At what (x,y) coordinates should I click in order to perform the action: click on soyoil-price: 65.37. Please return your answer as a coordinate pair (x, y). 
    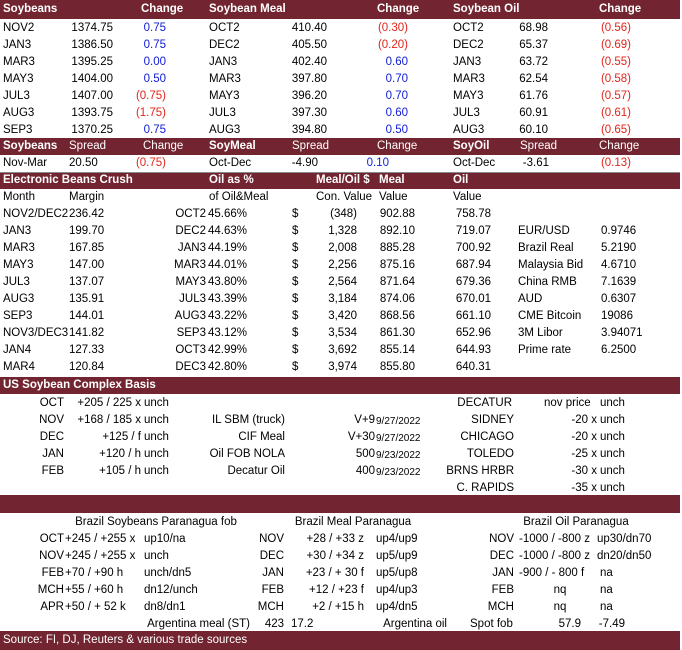
    Looking at the image, I should click on (533, 45).